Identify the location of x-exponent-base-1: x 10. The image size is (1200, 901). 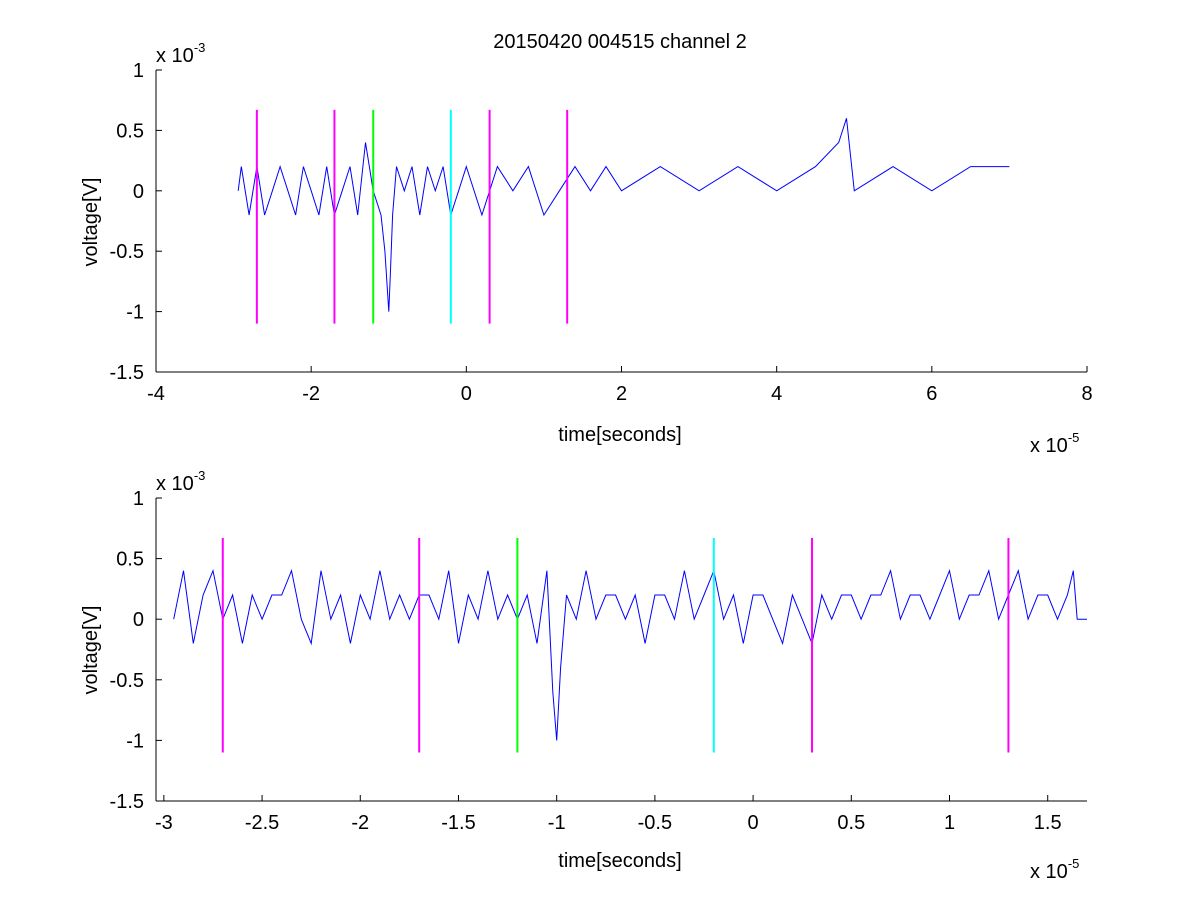
(1049, 872).